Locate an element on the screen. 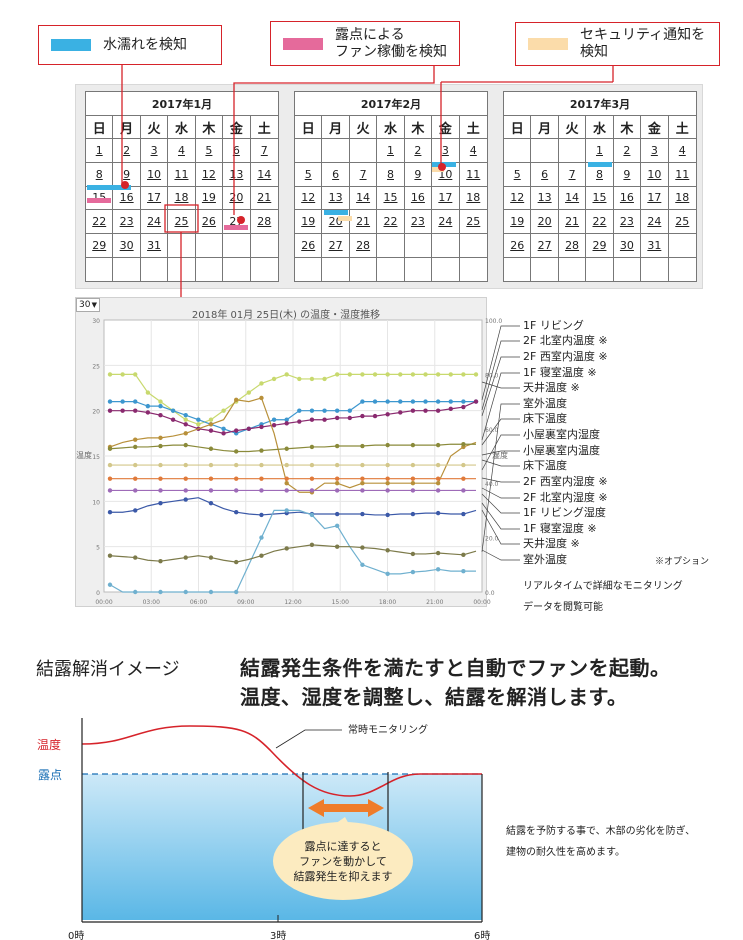 This screenshot has height=940, width=743. zoom-select: 30 ▼ is located at coordinates (88, 305).